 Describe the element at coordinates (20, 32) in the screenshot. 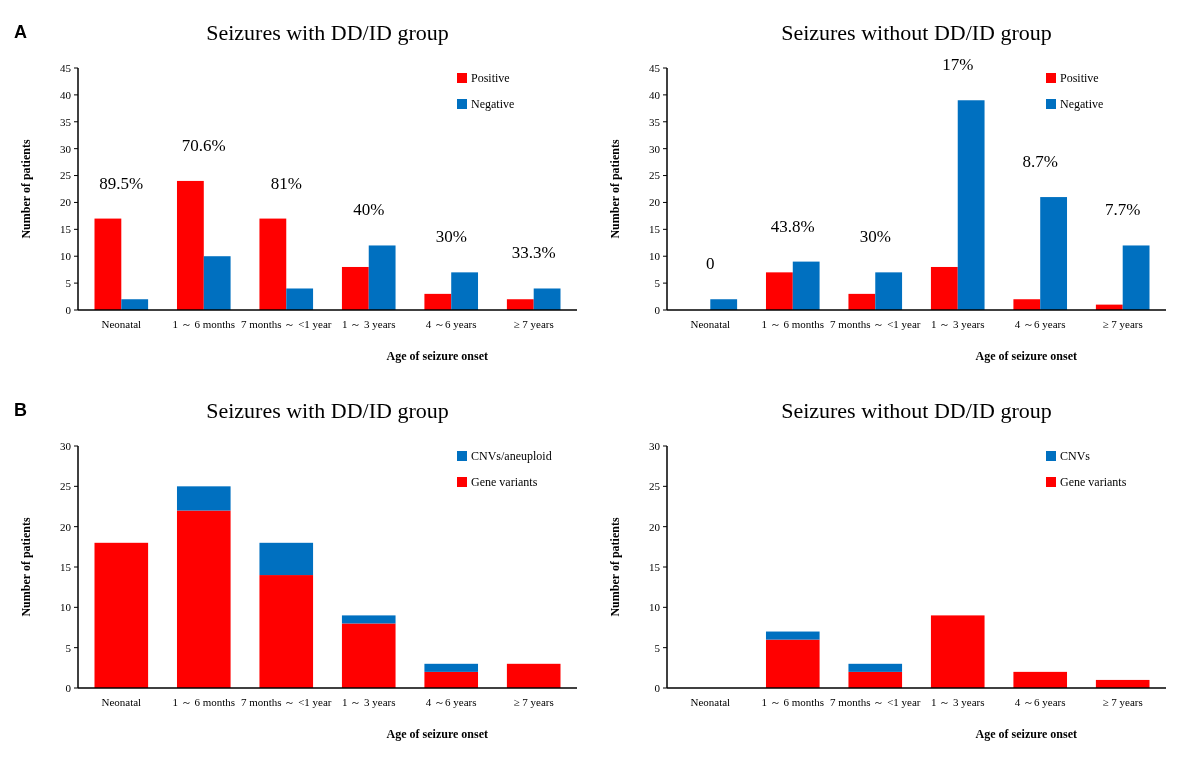

I see `text: A` at that location.